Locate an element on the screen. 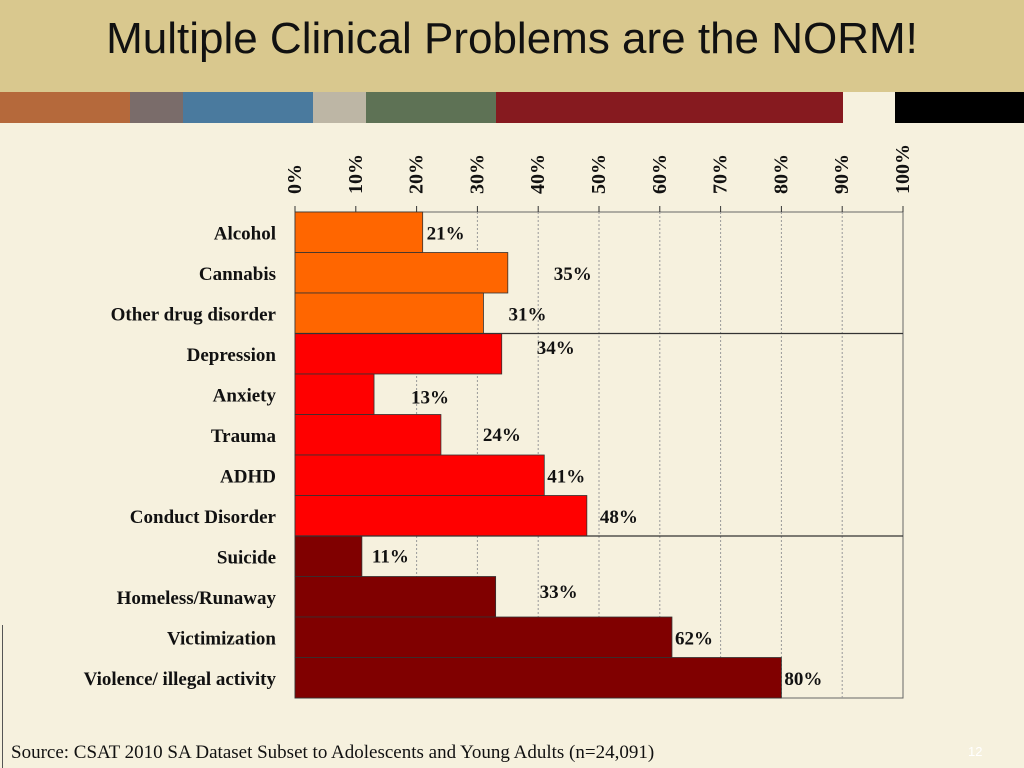 The width and height of the screenshot is (1024, 768). color-stripe is located at coordinates (512, 107).